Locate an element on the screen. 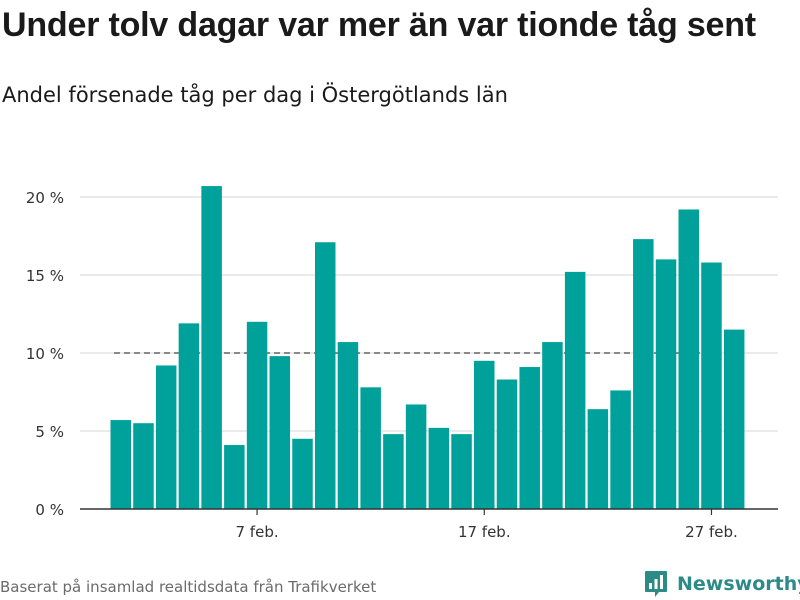 This screenshot has height=600, width=800. y-tick-label: 15 % is located at coordinates (45, 276).